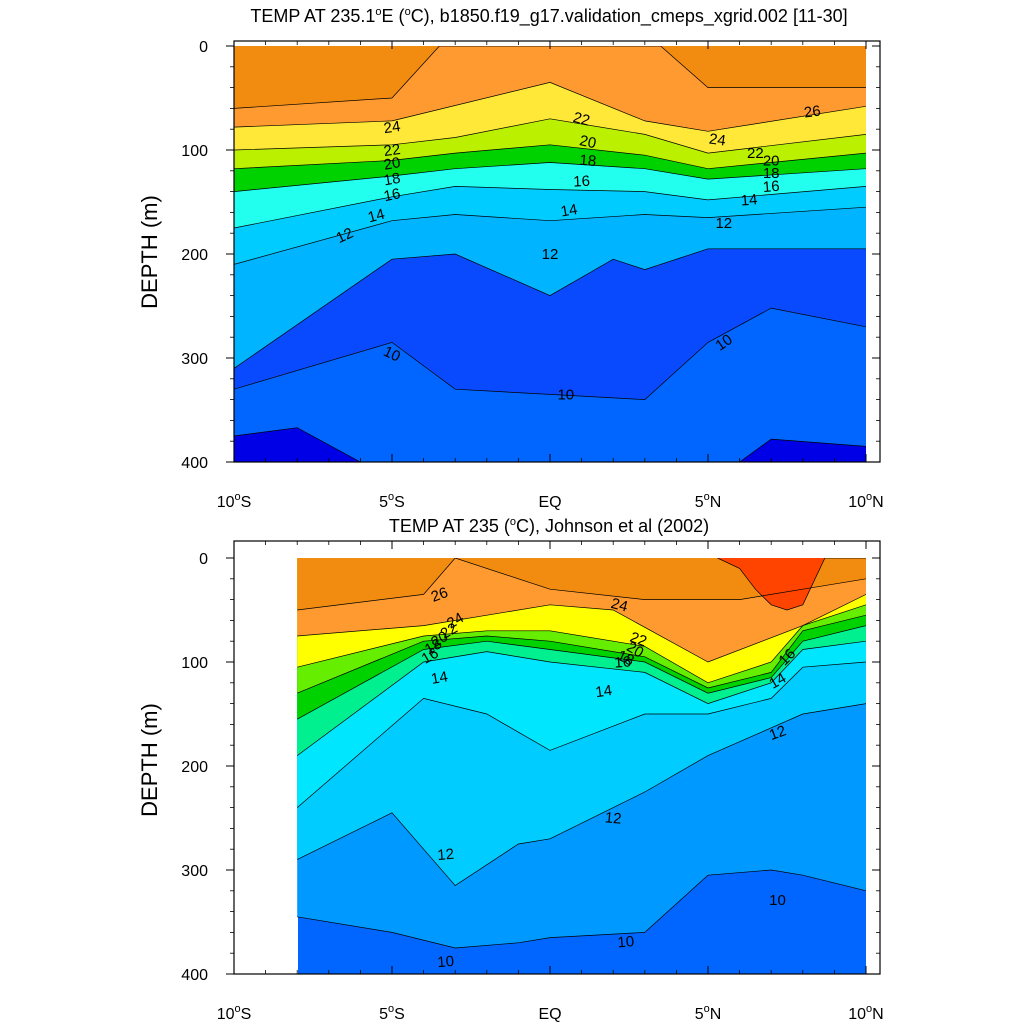 Image resolution: width=1024 pixels, height=1024 pixels. I want to click on panel-top-ylabel: DEPTH (m), so click(149, 252).